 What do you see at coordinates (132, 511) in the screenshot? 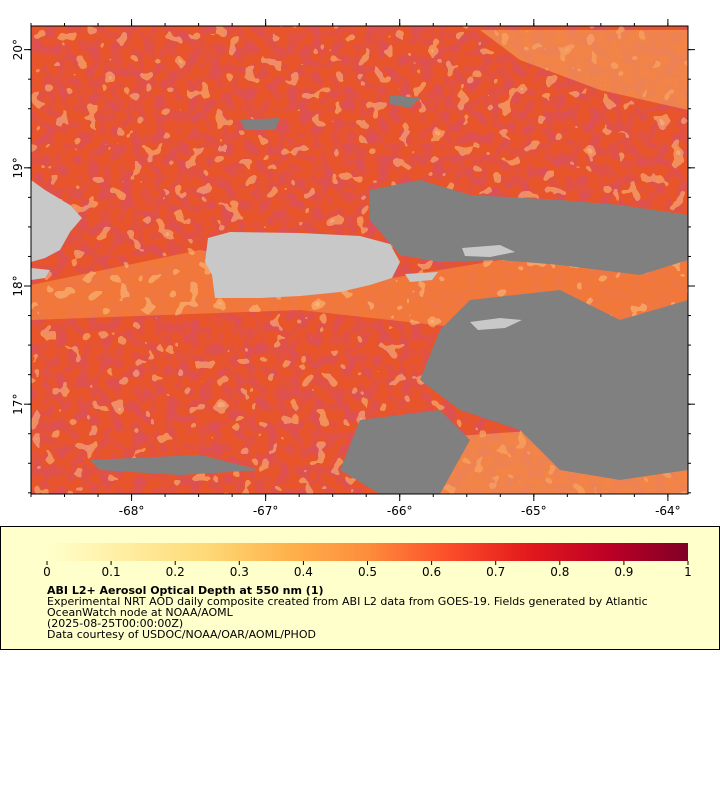
I see `lon-tick-label: -68°` at bounding box center [132, 511].